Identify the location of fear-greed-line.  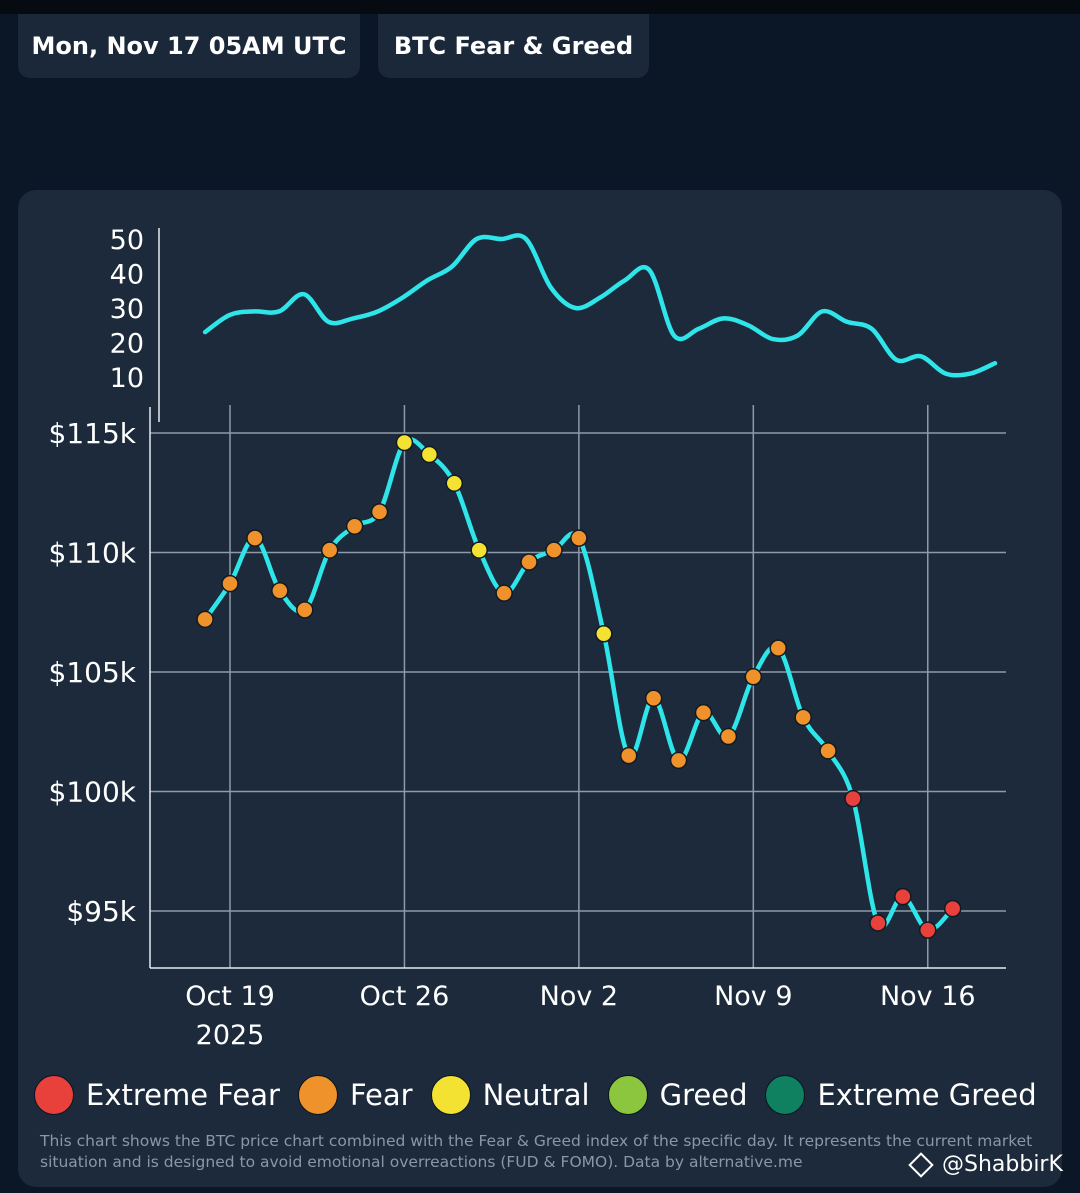
(600, 305).